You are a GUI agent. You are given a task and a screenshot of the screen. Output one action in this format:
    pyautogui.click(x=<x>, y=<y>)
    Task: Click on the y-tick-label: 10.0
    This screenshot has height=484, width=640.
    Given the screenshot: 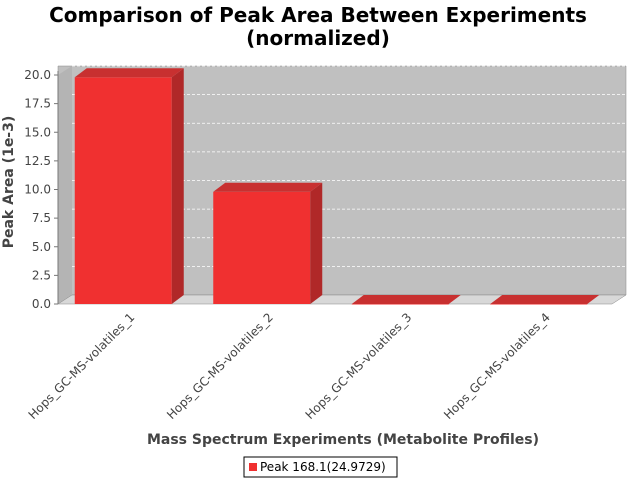 What is the action you would take?
    pyautogui.click(x=37, y=190)
    